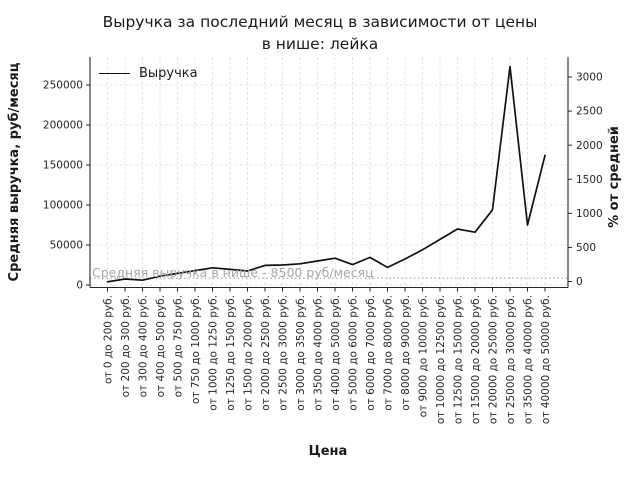 Image resolution: width=640 pixels, height=480 pixels. What do you see at coordinates (233, 272) in the screenshot?
I see `average-annotation: Средняя выручка в нише - 8500 руб/месяц` at bounding box center [233, 272].